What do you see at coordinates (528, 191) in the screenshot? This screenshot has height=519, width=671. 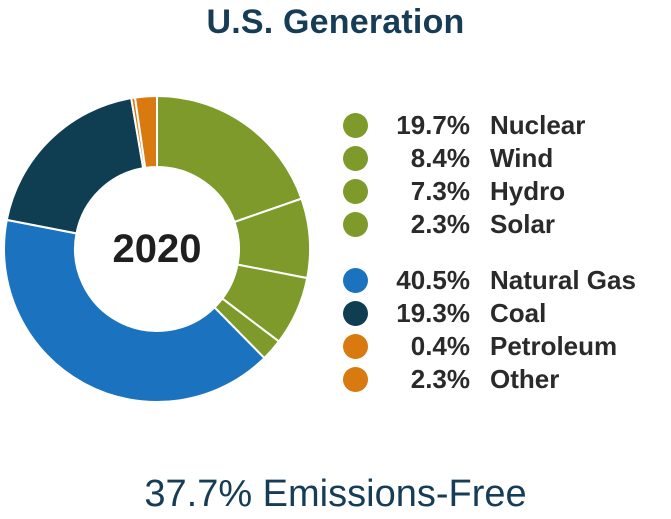 I see `legend-label: Hydro` at bounding box center [528, 191].